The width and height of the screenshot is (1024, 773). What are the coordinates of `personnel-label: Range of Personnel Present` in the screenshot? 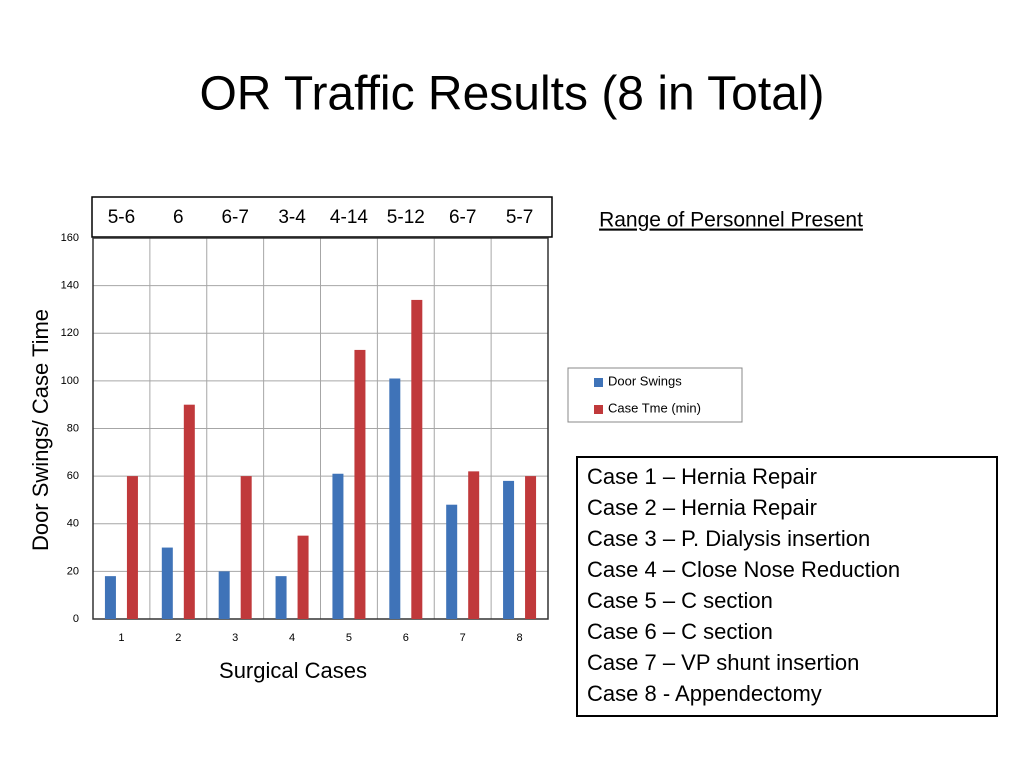 It's located at (731, 220).